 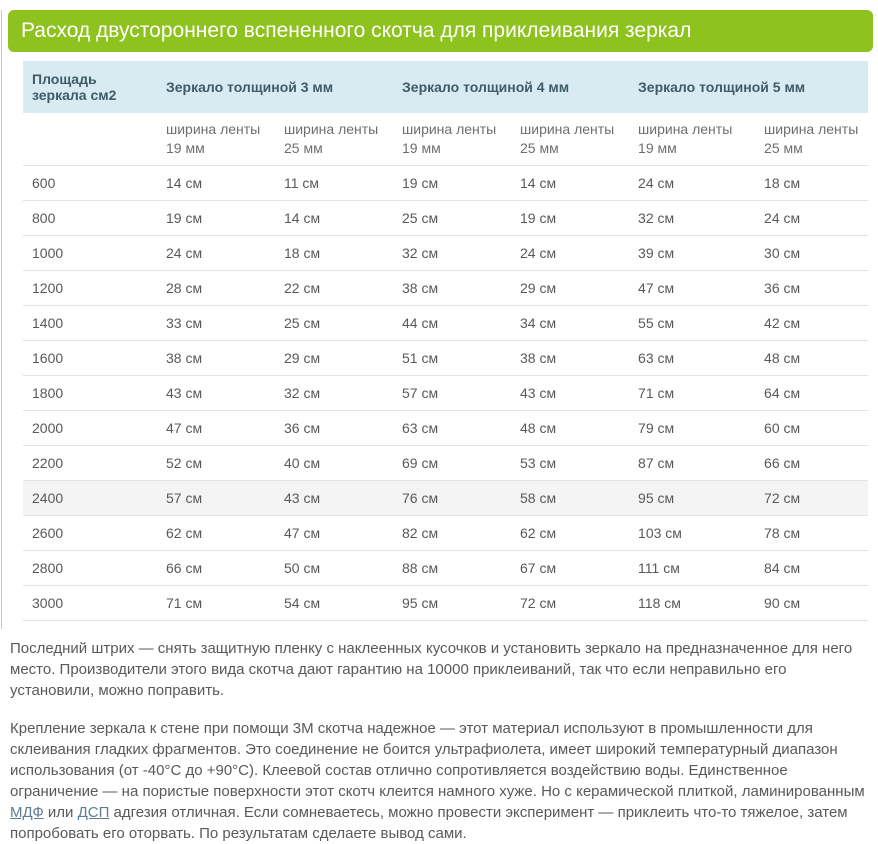 I want to click on subheader-empty-cell, so click(x=90, y=139).